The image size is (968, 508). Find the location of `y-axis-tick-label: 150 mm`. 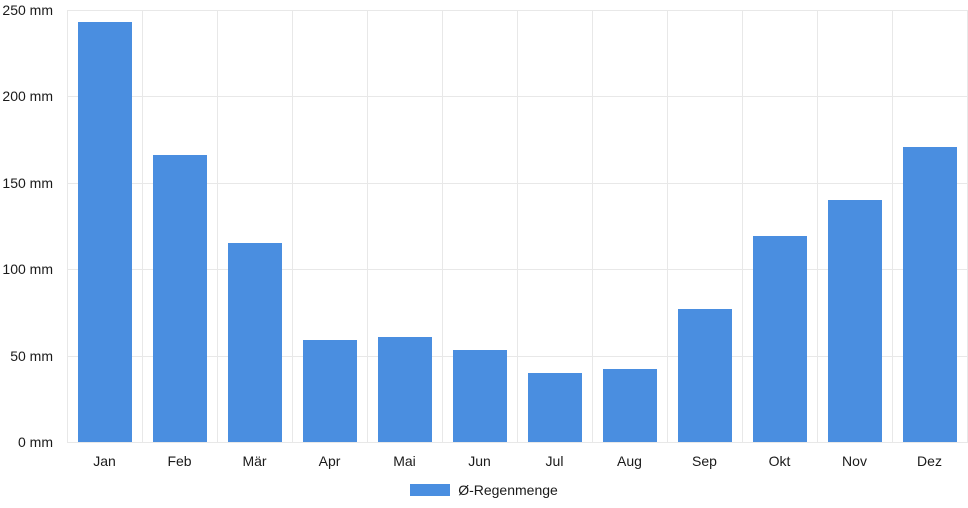

y-axis-tick-label: 150 mm is located at coordinates (27, 182).